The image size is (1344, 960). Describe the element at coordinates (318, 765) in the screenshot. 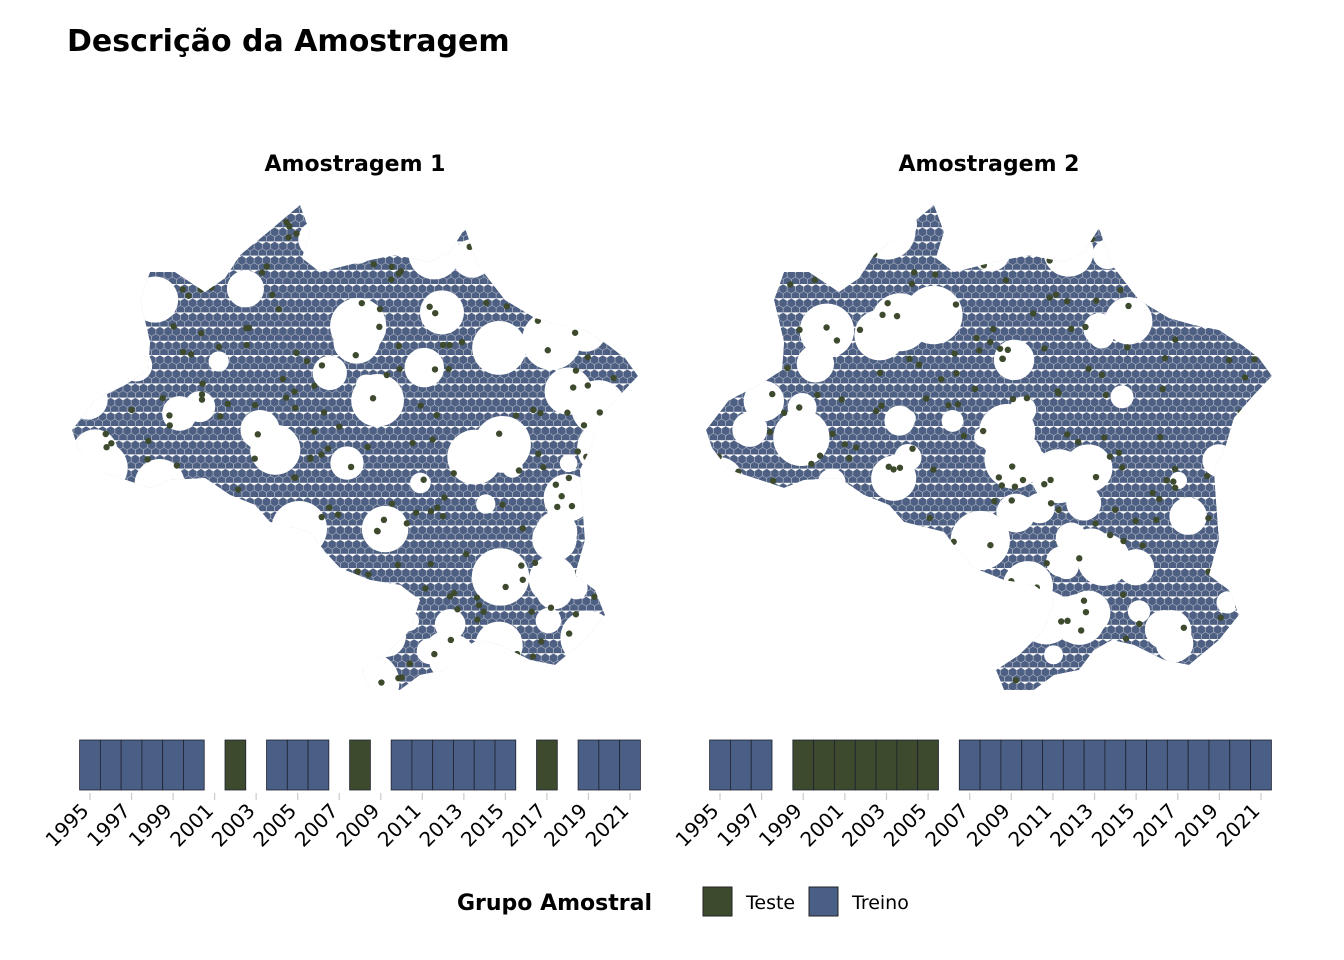

I see `year-cell-2006` at that location.